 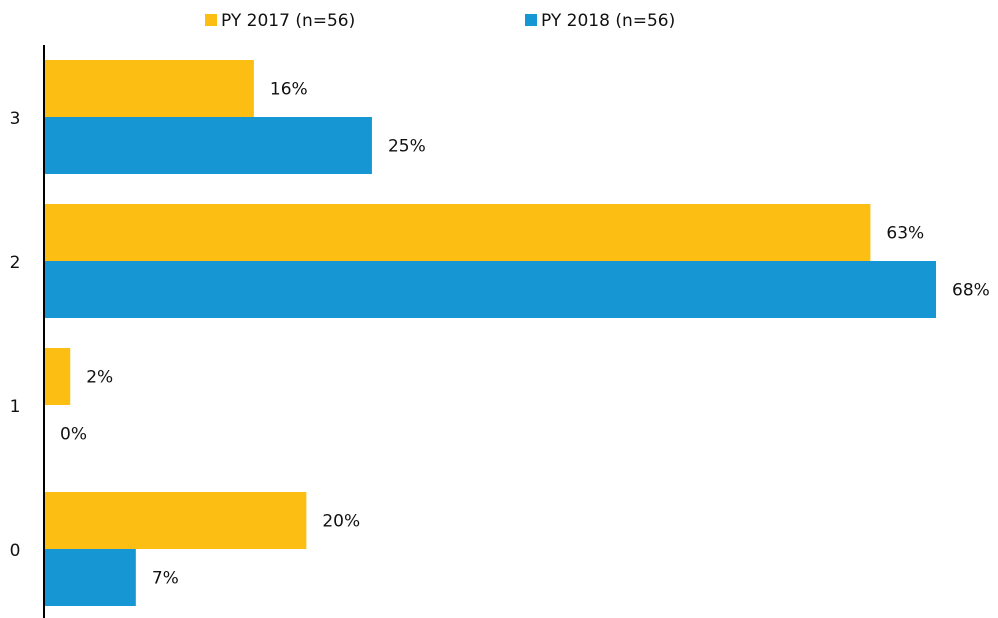 What do you see at coordinates (15, 119) in the screenshot?
I see `category-label: 3` at bounding box center [15, 119].